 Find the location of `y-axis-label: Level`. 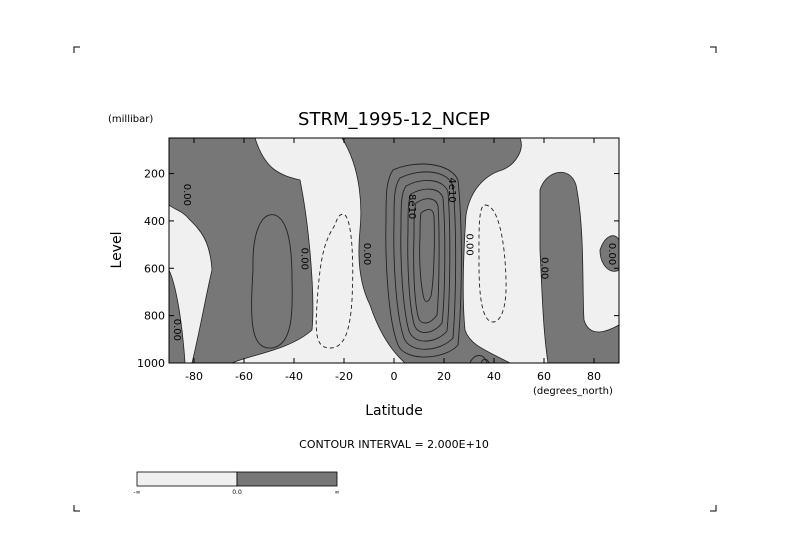

y-axis-label: Level is located at coordinates (117, 250).